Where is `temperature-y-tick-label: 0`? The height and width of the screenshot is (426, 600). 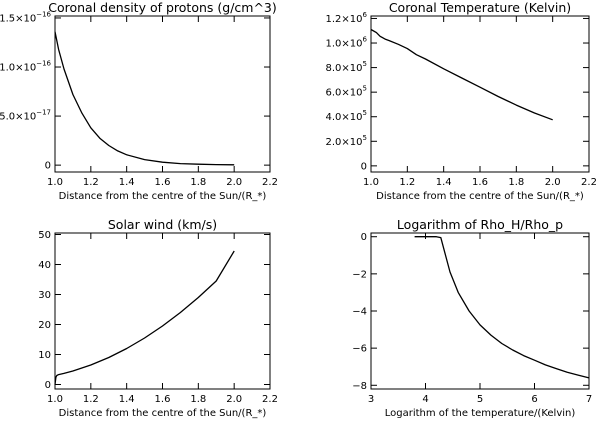
temperature-y-tick-label: 0 is located at coordinates (364, 166).